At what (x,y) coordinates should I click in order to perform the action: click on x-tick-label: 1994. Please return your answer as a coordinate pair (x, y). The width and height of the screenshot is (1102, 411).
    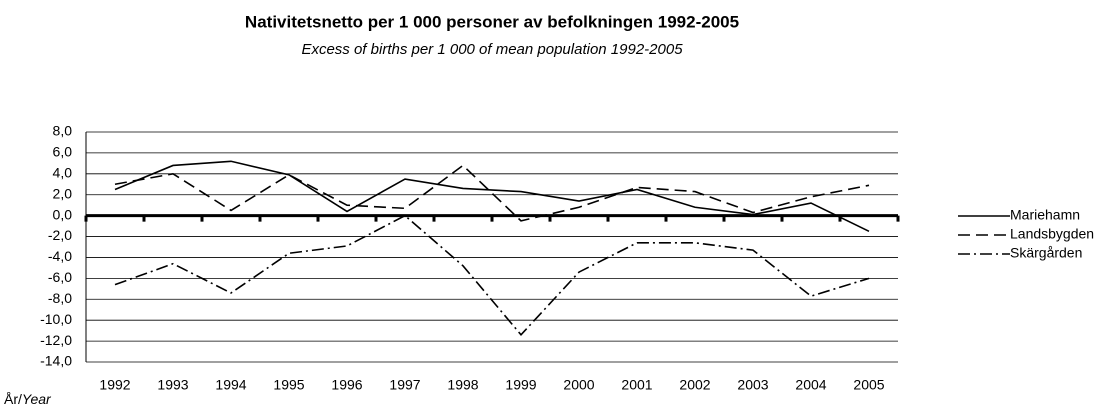
    Looking at the image, I should click on (230, 385).